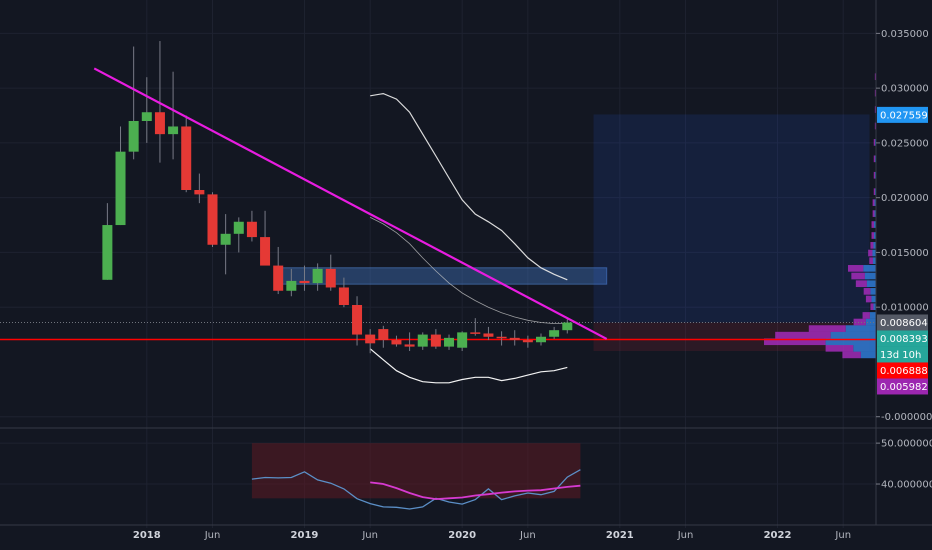 The image size is (932, 550). I want to click on price-badge-label: 0.008393, so click(904, 339).